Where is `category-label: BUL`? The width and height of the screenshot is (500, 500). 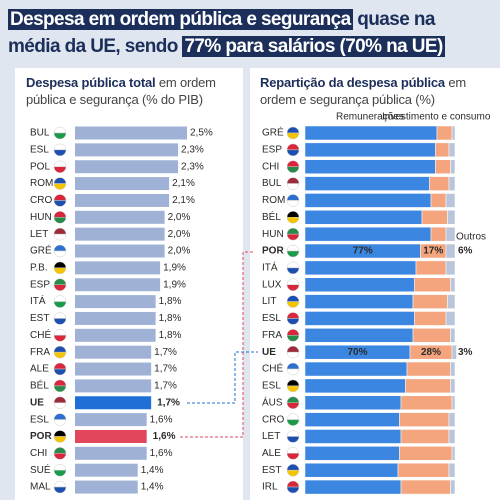 category-label: BUL is located at coordinates (40, 133).